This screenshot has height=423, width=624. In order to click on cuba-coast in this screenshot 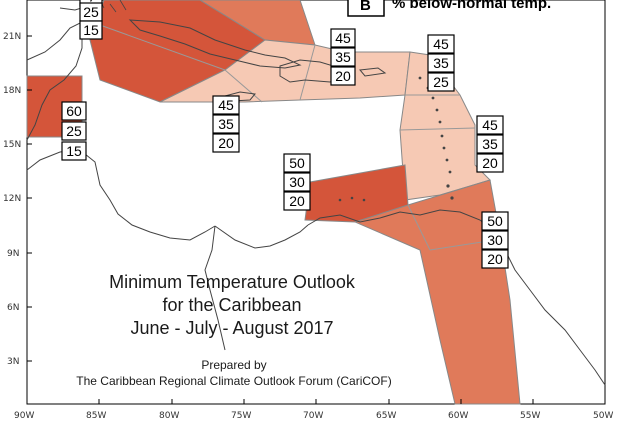, I will do `click(215, 44)`.